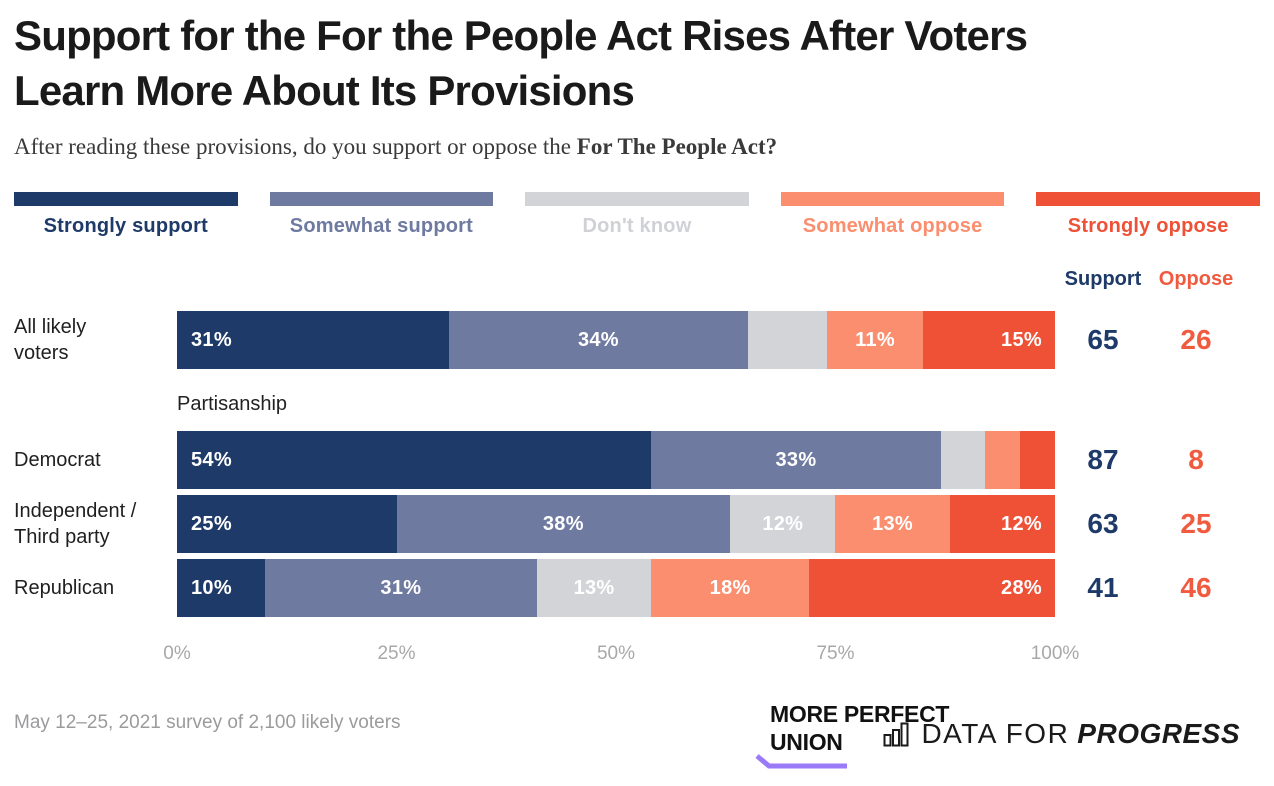 The height and width of the screenshot is (786, 1274). Describe the element at coordinates (1196, 587) in the screenshot. I see `oppose-value: 46` at that location.